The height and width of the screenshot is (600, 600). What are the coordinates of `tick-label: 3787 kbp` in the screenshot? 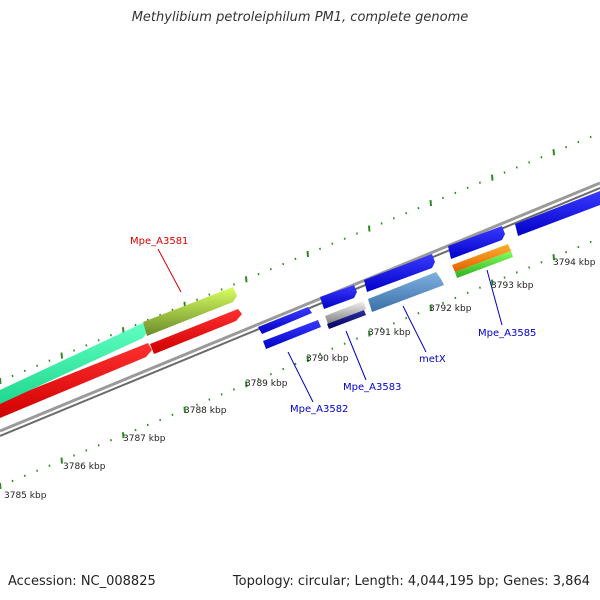 It's located at (144, 439).